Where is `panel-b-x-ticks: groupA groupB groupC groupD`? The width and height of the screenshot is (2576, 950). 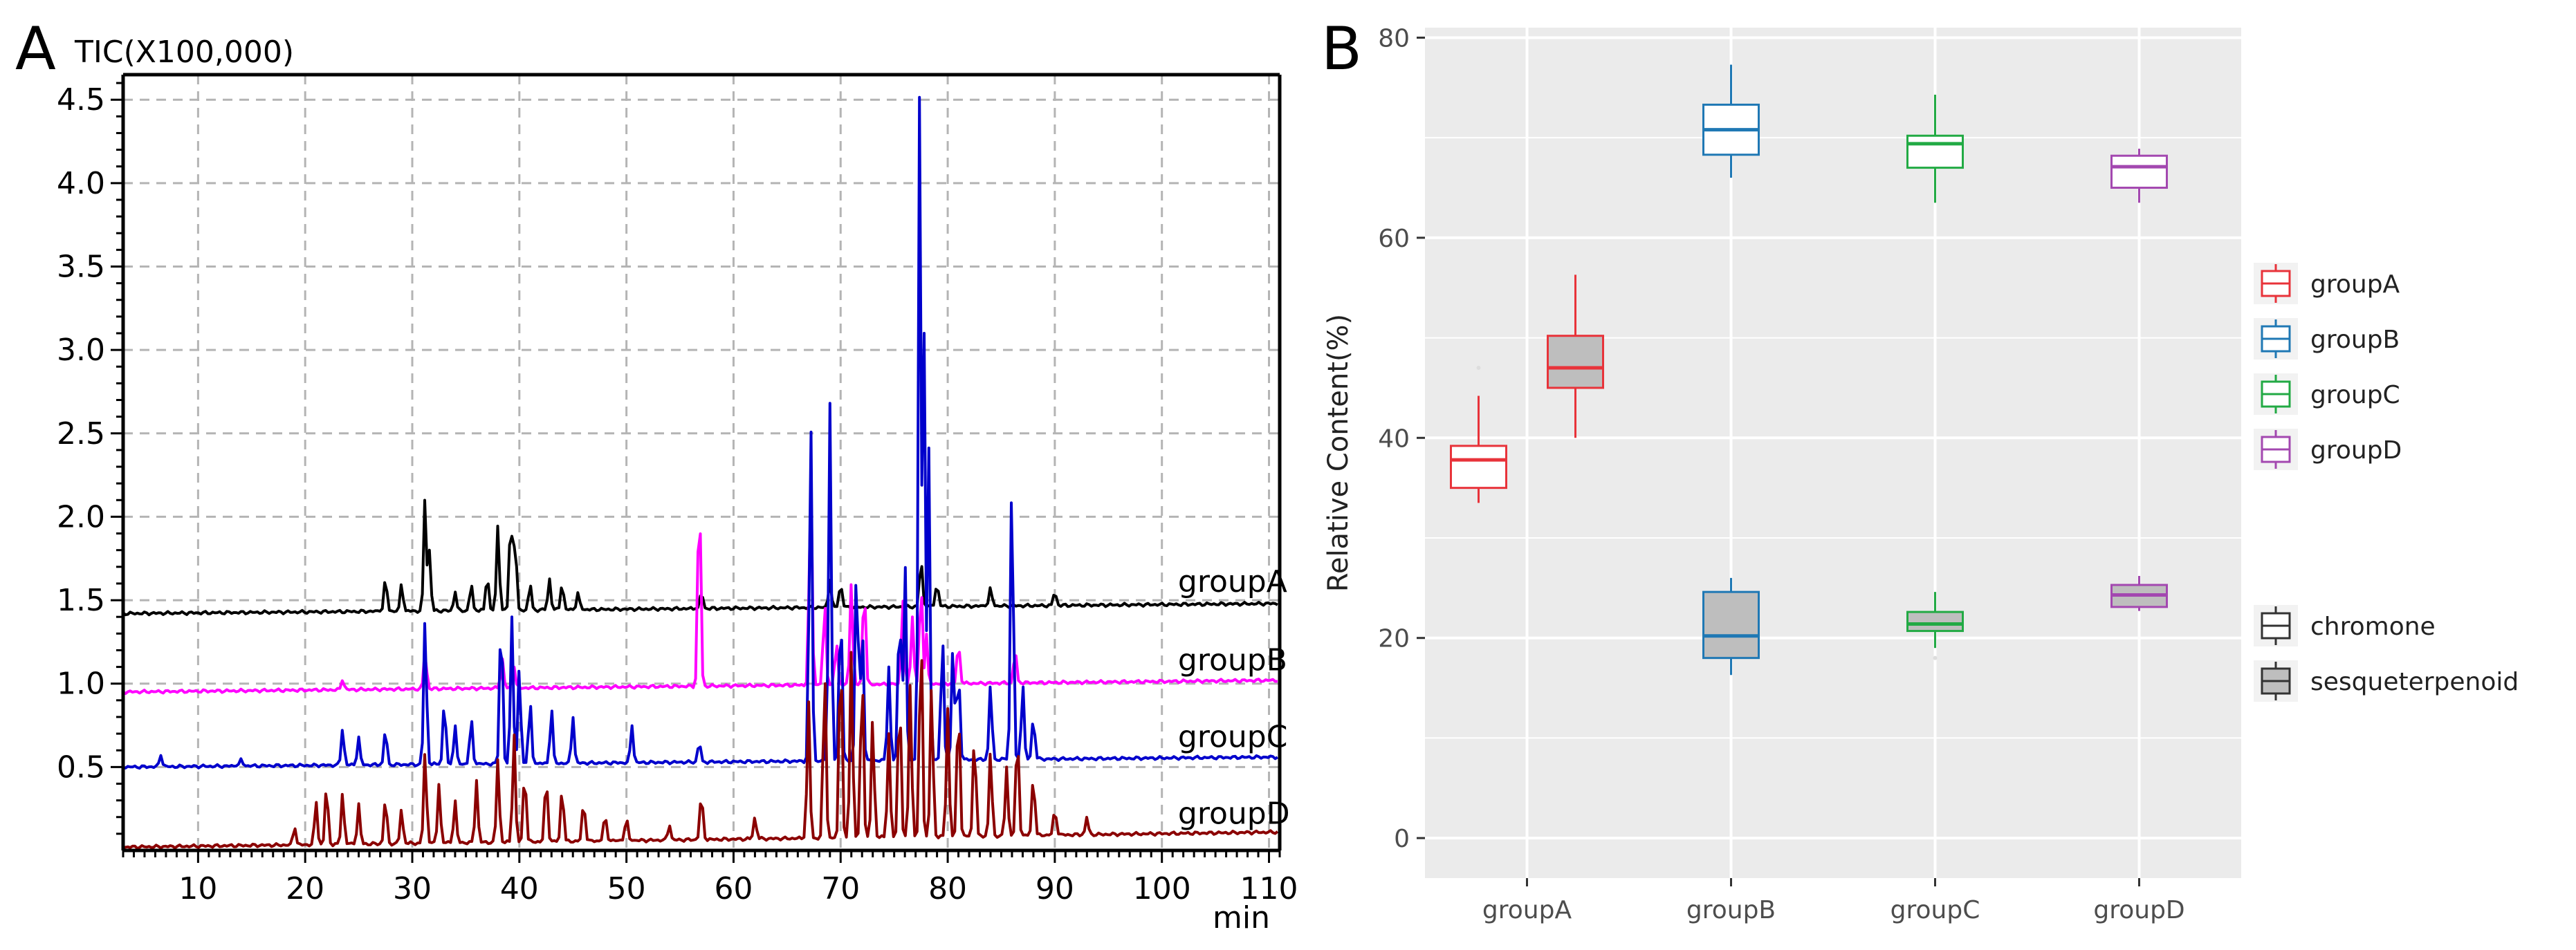 panel-b-x-ticks: groupA groupB groupC groupD is located at coordinates (1833, 901).